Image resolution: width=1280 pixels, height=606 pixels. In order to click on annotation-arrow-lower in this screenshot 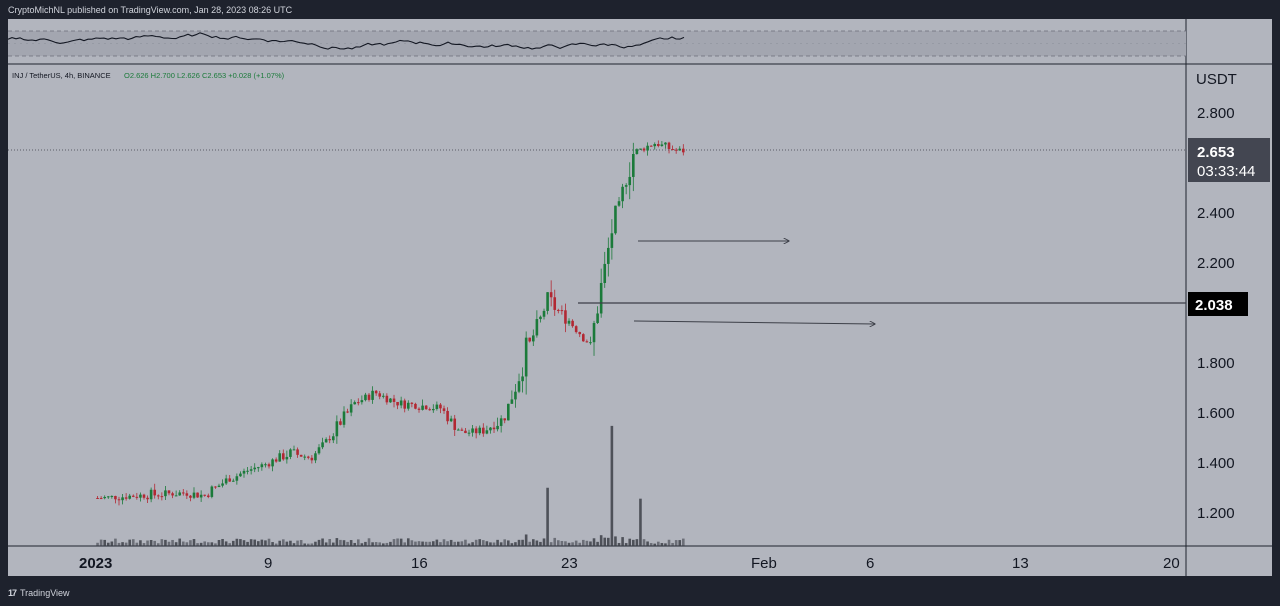, I will do `click(754, 322)`.